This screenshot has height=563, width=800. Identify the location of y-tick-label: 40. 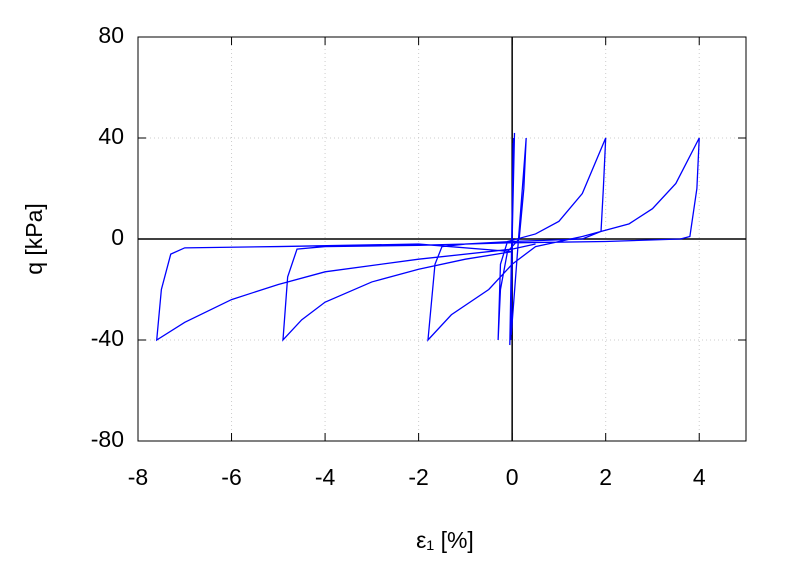
(111, 136).